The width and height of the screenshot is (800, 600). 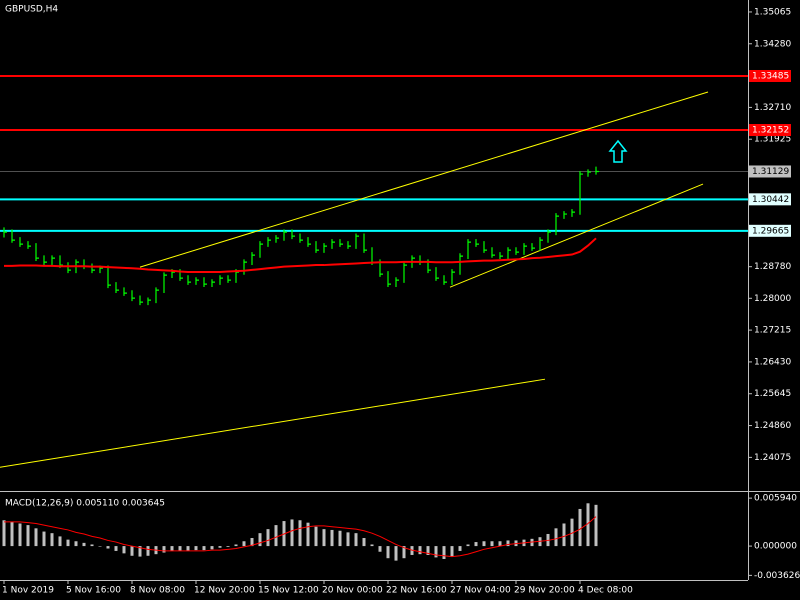 I want to click on up-arrow, so click(x=618, y=151).